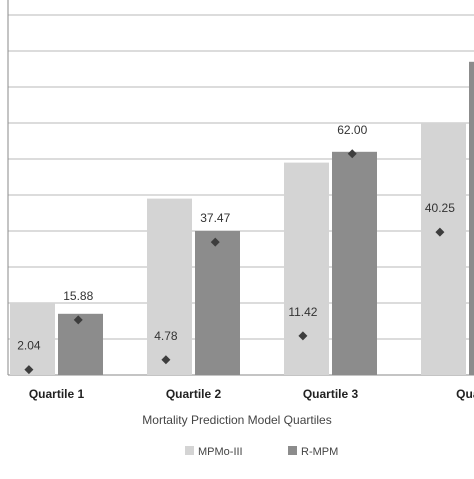 The width and height of the screenshot is (474, 479). Describe the element at coordinates (194, 394) in the screenshot. I see `category-label: Quartile 2` at that location.